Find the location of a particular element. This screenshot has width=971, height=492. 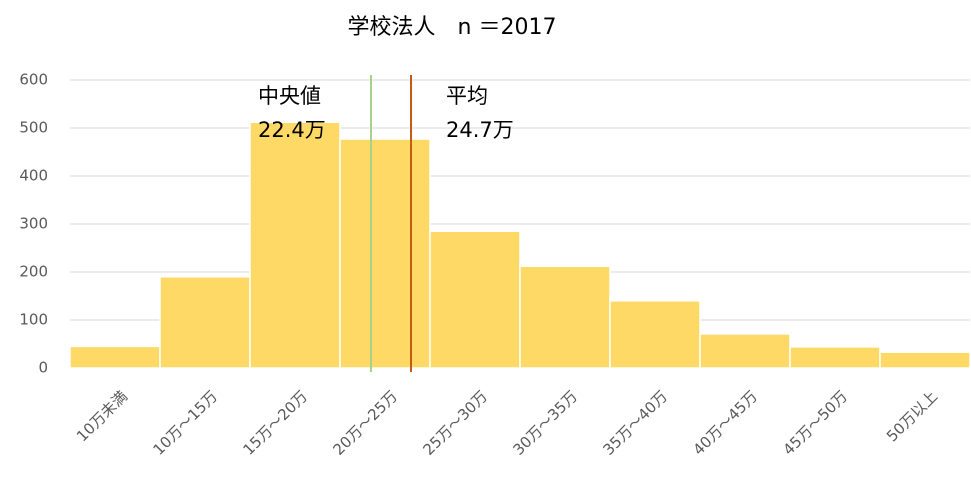

y-tick-label: 600 is located at coordinates (33, 80).